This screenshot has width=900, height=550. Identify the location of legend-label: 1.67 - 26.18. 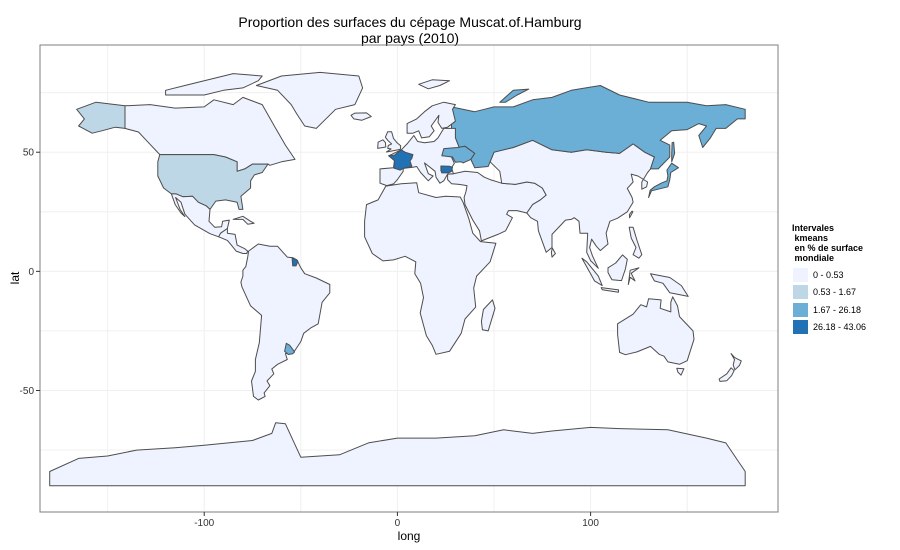
(837, 309).